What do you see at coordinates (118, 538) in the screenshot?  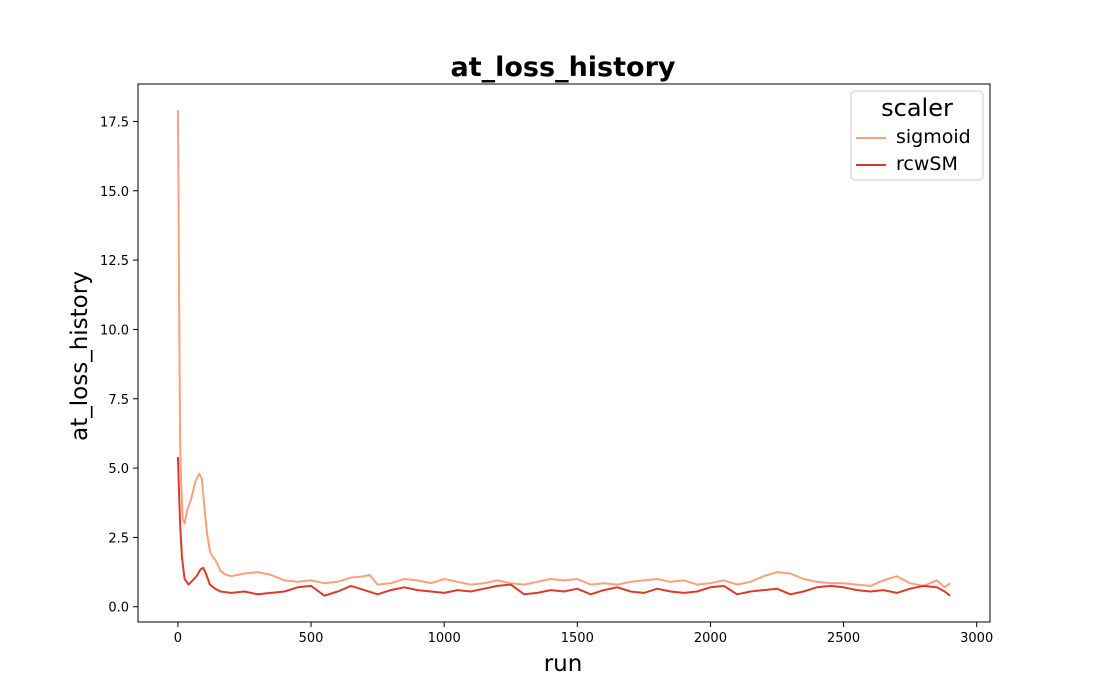 I see `y-tick-label: 2.5` at bounding box center [118, 538].